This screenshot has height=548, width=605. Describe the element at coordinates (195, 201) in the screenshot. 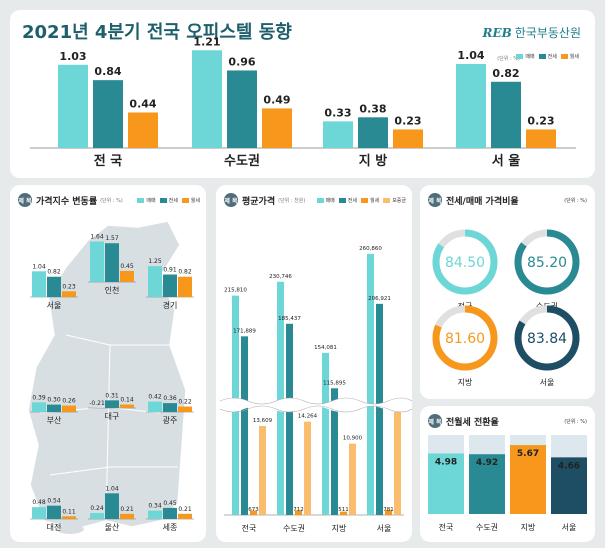

I see `legend-monthly: 월세` at that location.